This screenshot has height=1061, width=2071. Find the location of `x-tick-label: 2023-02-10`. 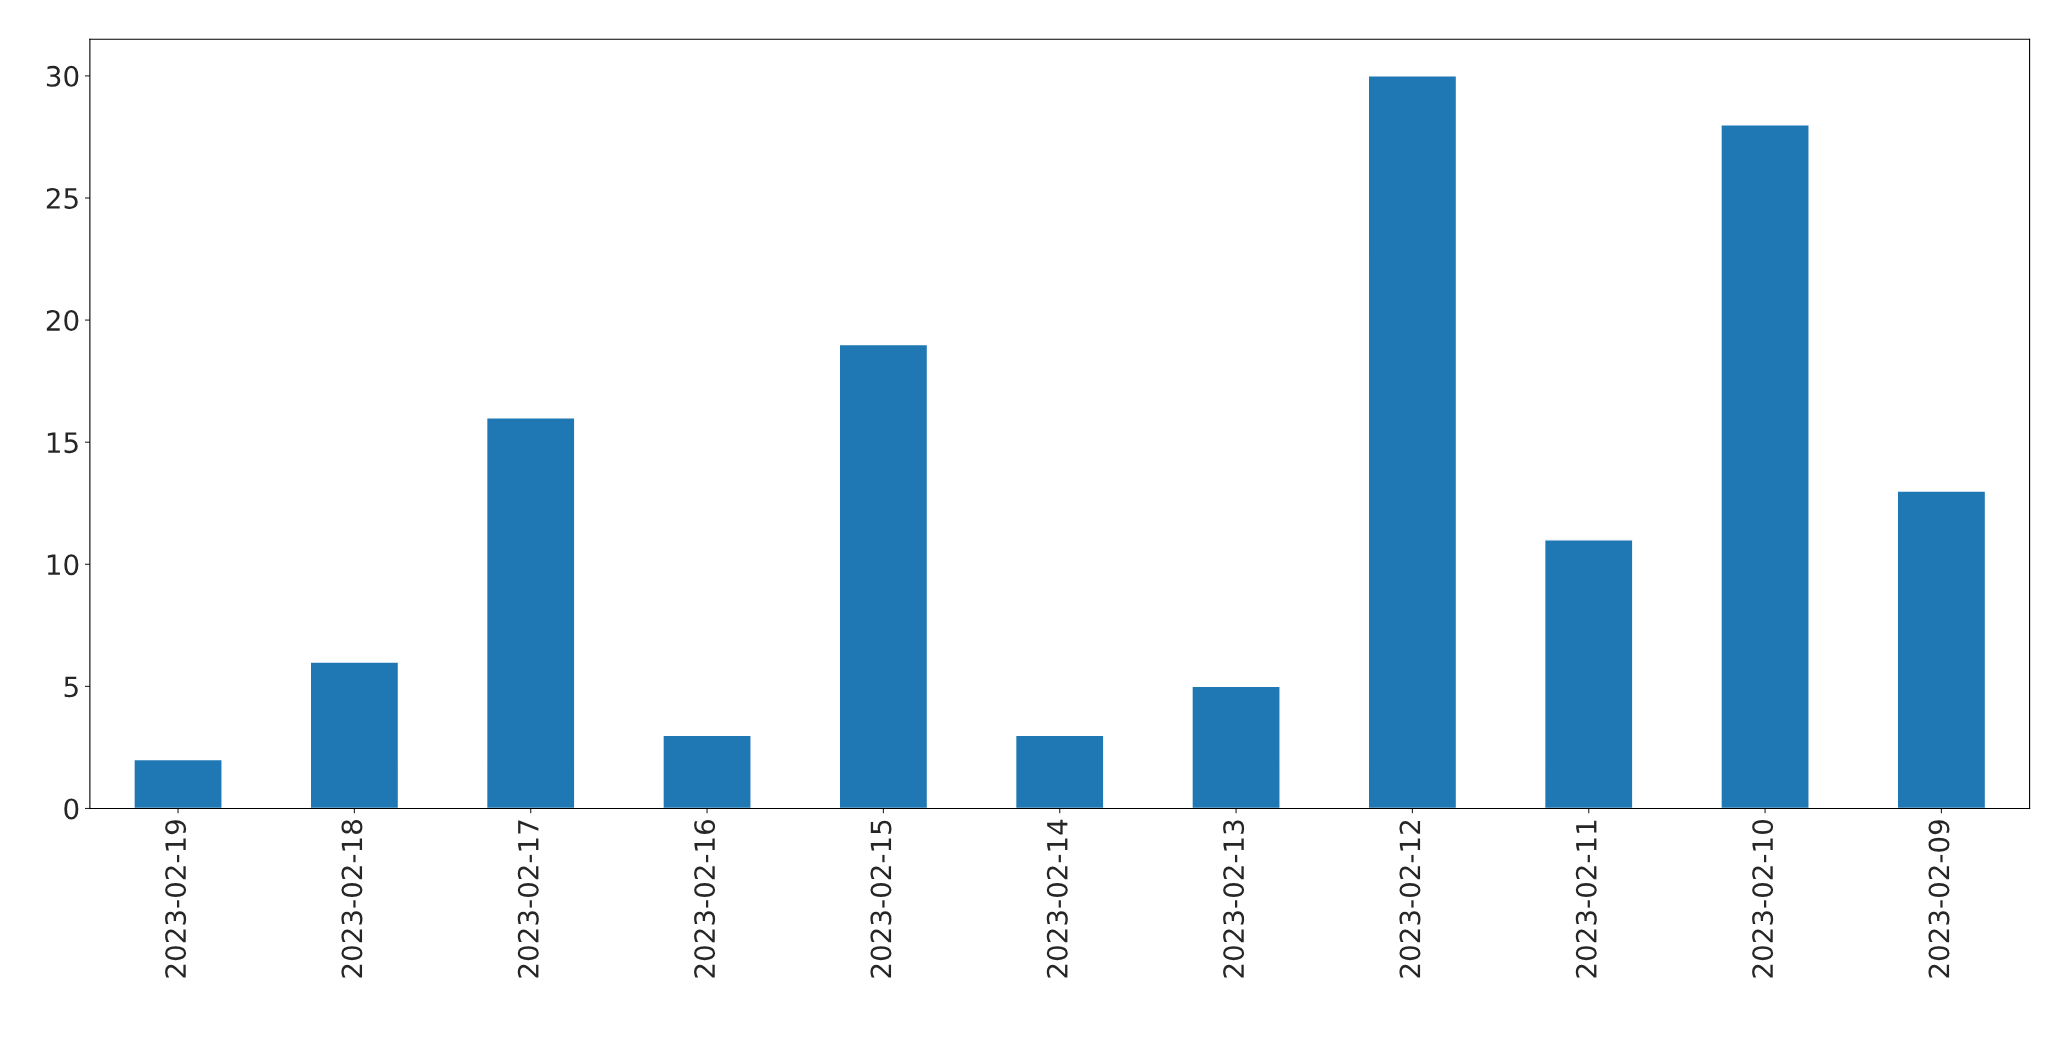

x-tick-label: 2023-02-10 is located at coordinates (1763, 899).